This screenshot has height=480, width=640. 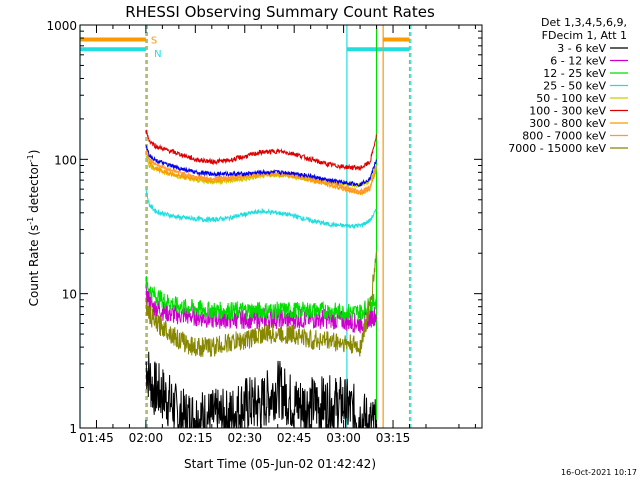 I want to click on legend-label-8: 7000 - 15000 keV, so click(x=557, y=148).